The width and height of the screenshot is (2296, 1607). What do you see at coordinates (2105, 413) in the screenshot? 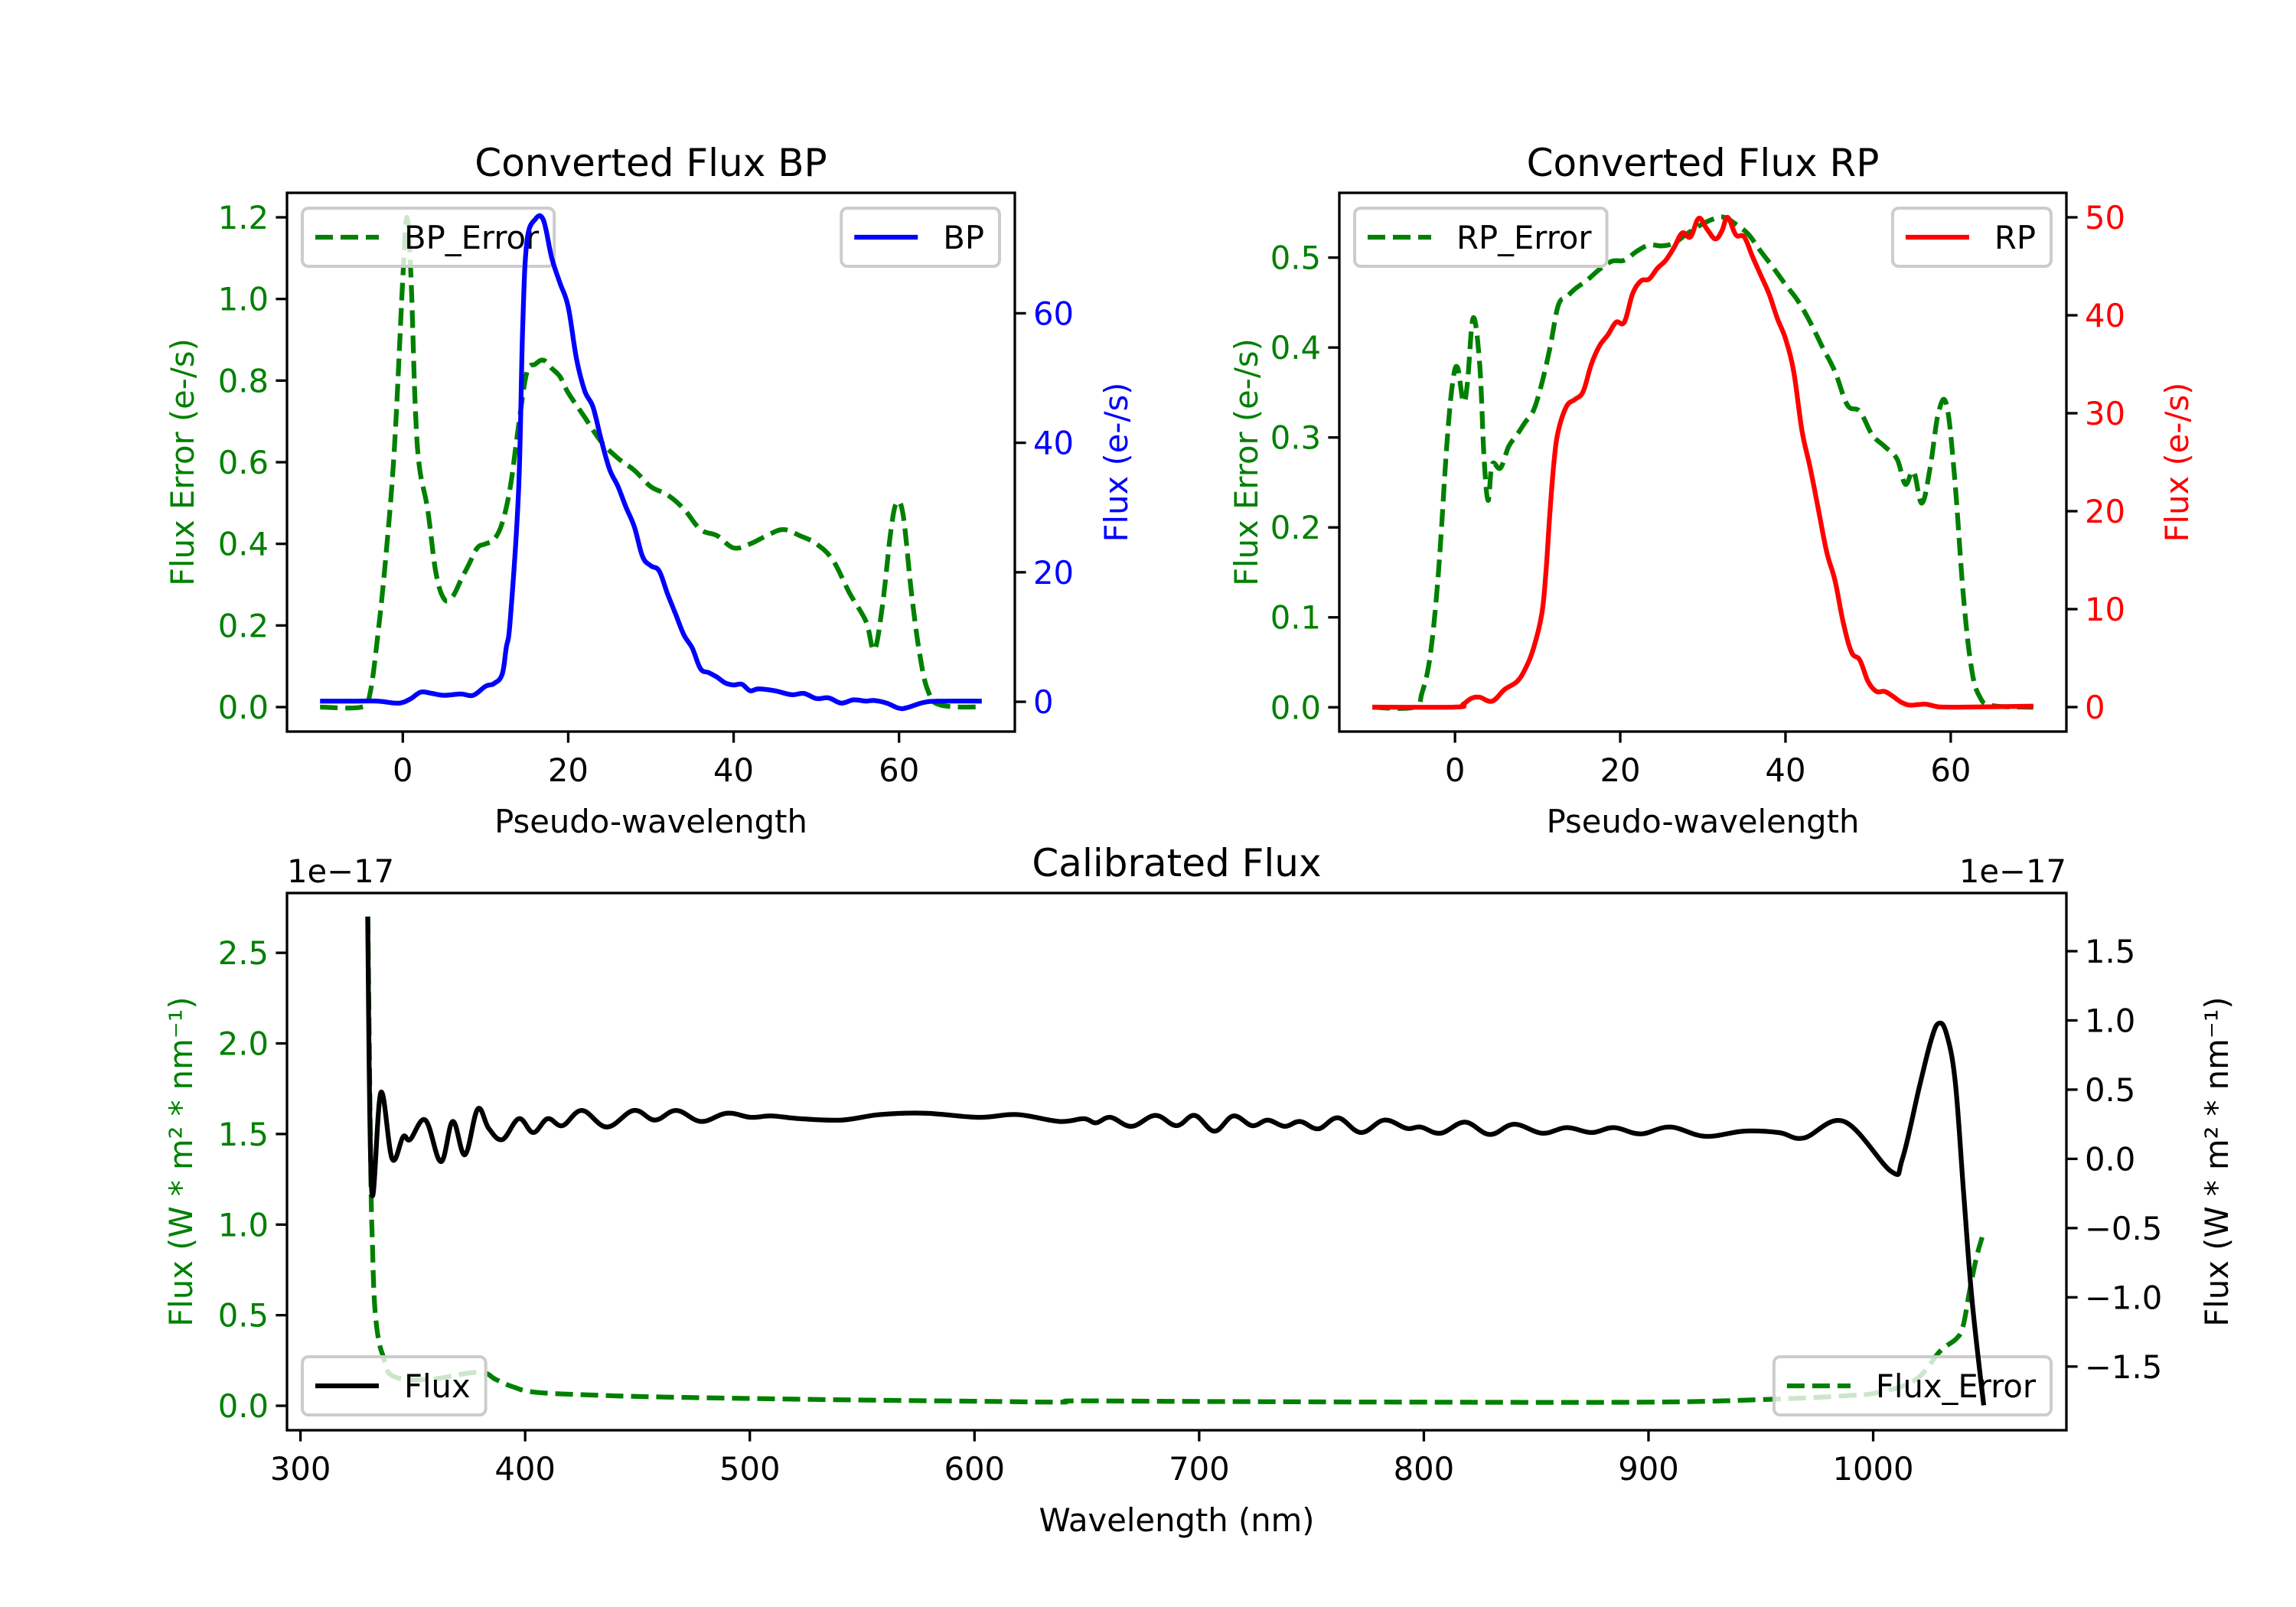
I see `right-y-tick-label: 30` at bounding box center [2105, 413].